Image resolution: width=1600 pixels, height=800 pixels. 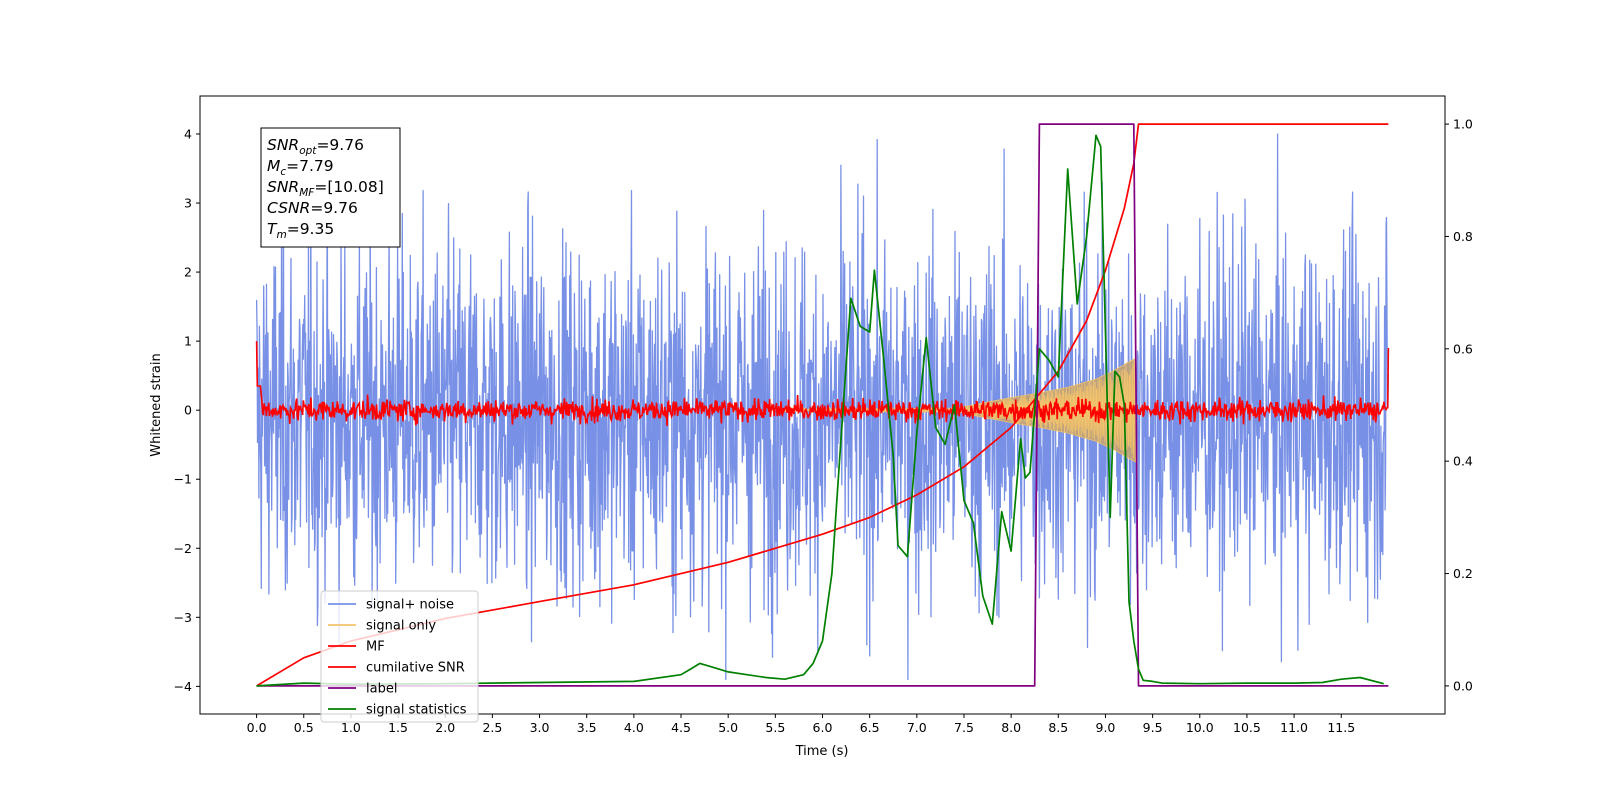 I want to click on x-axis-label: Time (s), so click(x=822, y=751).